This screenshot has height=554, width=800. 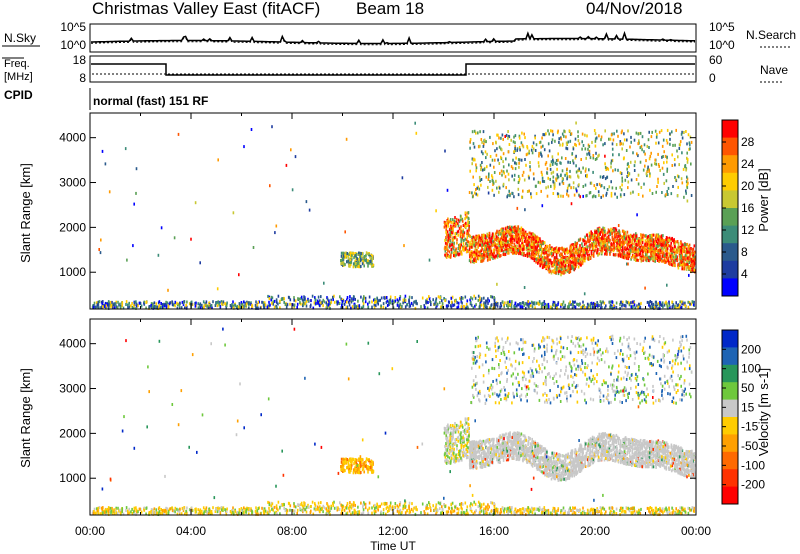 What do you see at coordinates (722, 27) in the screenshot?
I see `nsearch-tick-high: 10^5` at bounding box center [722, 27].